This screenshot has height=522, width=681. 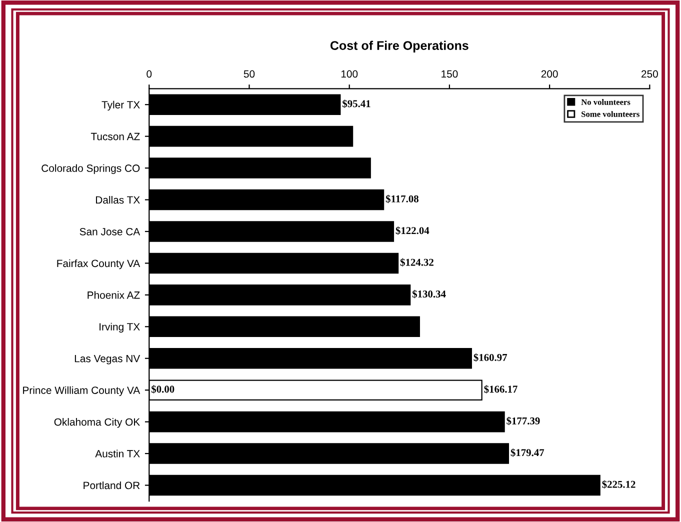 I want to click on y-tick-label: Colorado Springs CO, so click(x=91, y=169).